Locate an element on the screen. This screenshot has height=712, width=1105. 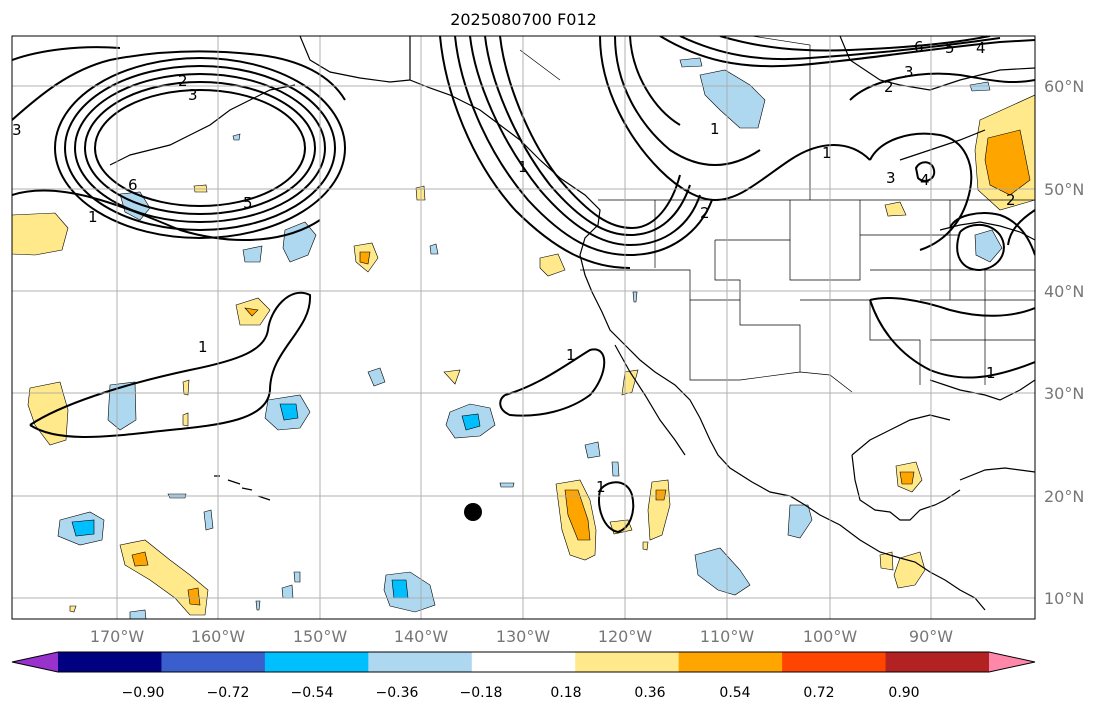
latitude-label: 40°N is located at coordinates (1064, 291).